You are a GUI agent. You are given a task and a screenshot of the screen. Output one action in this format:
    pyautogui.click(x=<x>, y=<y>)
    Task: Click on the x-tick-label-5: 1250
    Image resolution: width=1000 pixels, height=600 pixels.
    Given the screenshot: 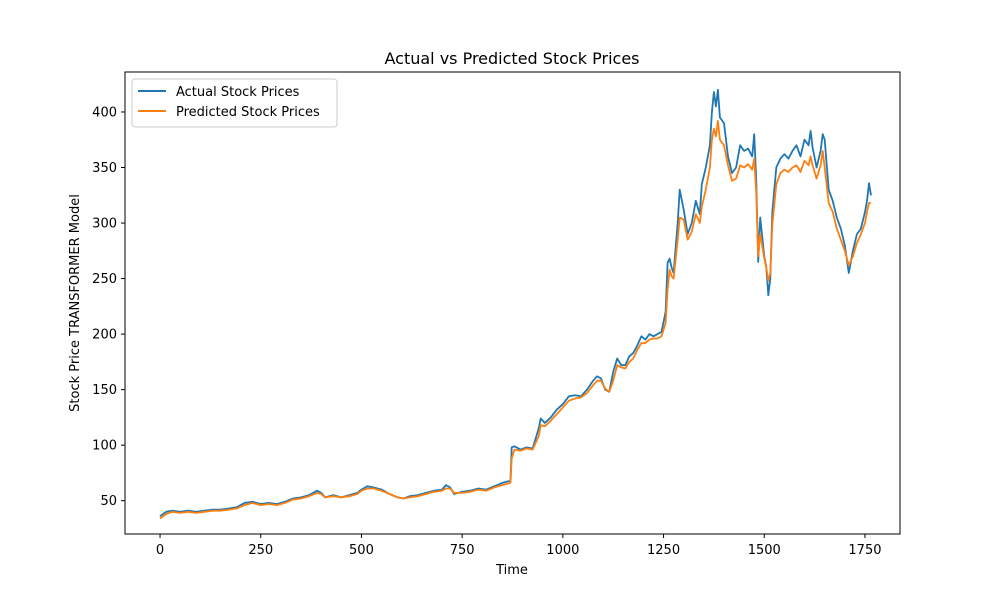 What is the action you would take?
    pyautogui.click(x=663, y=550)
    